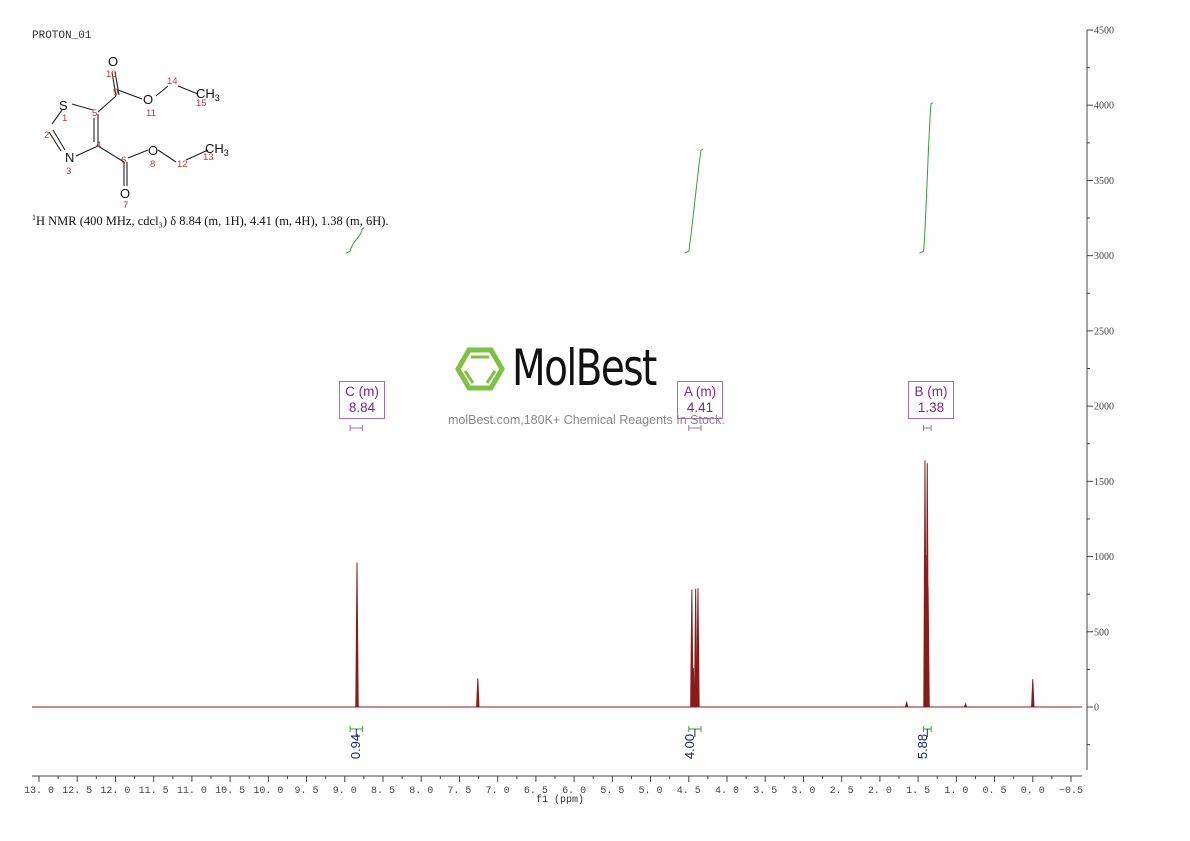 This screenshot has height=841, width=1190. What do you see at coordinates (68, 171) in the screenshot?
I see `svg-text: 3` at bounding box center [68, 171].